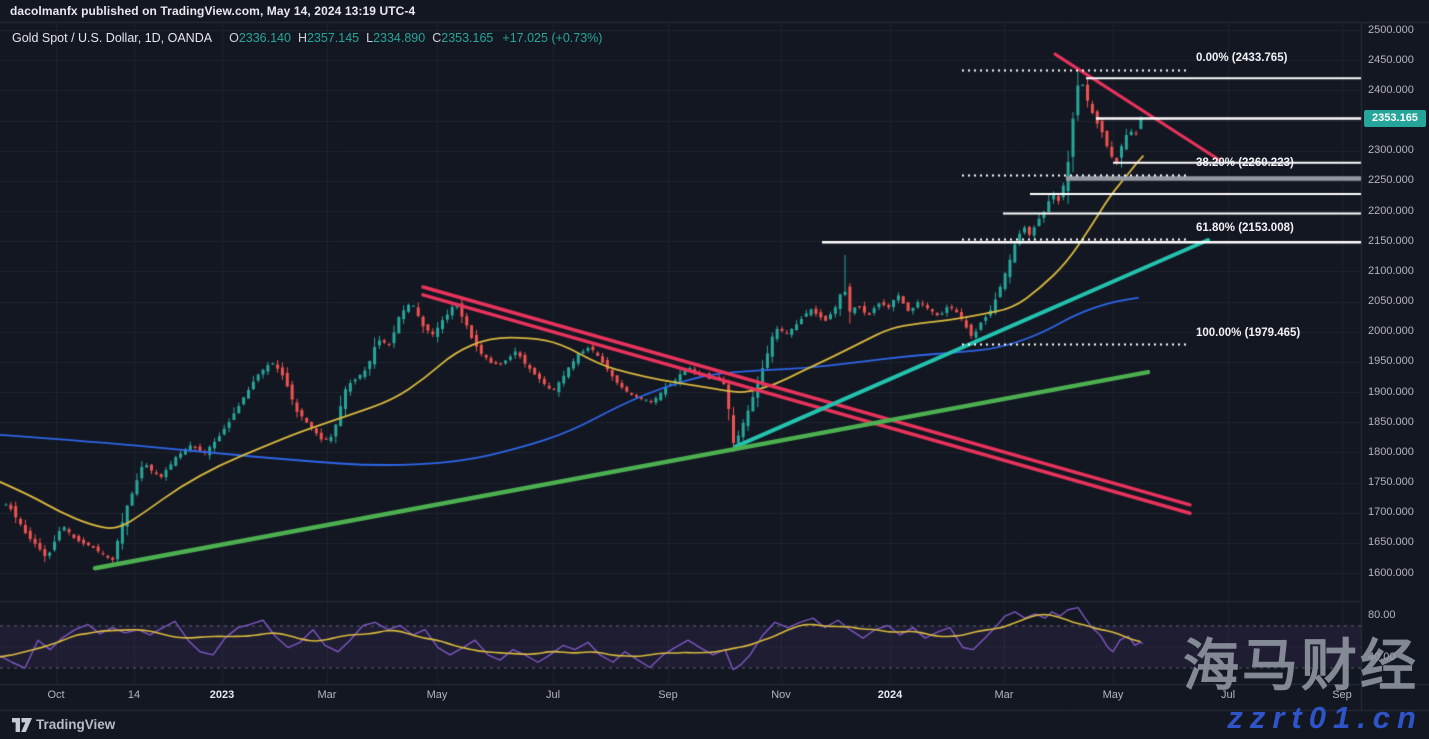 The height and width of the screenshot is (739, 1429). I want to click on ohlc-values: O2336.140 H2357.145 L2334.890 C2353.165, so click(357, 38).